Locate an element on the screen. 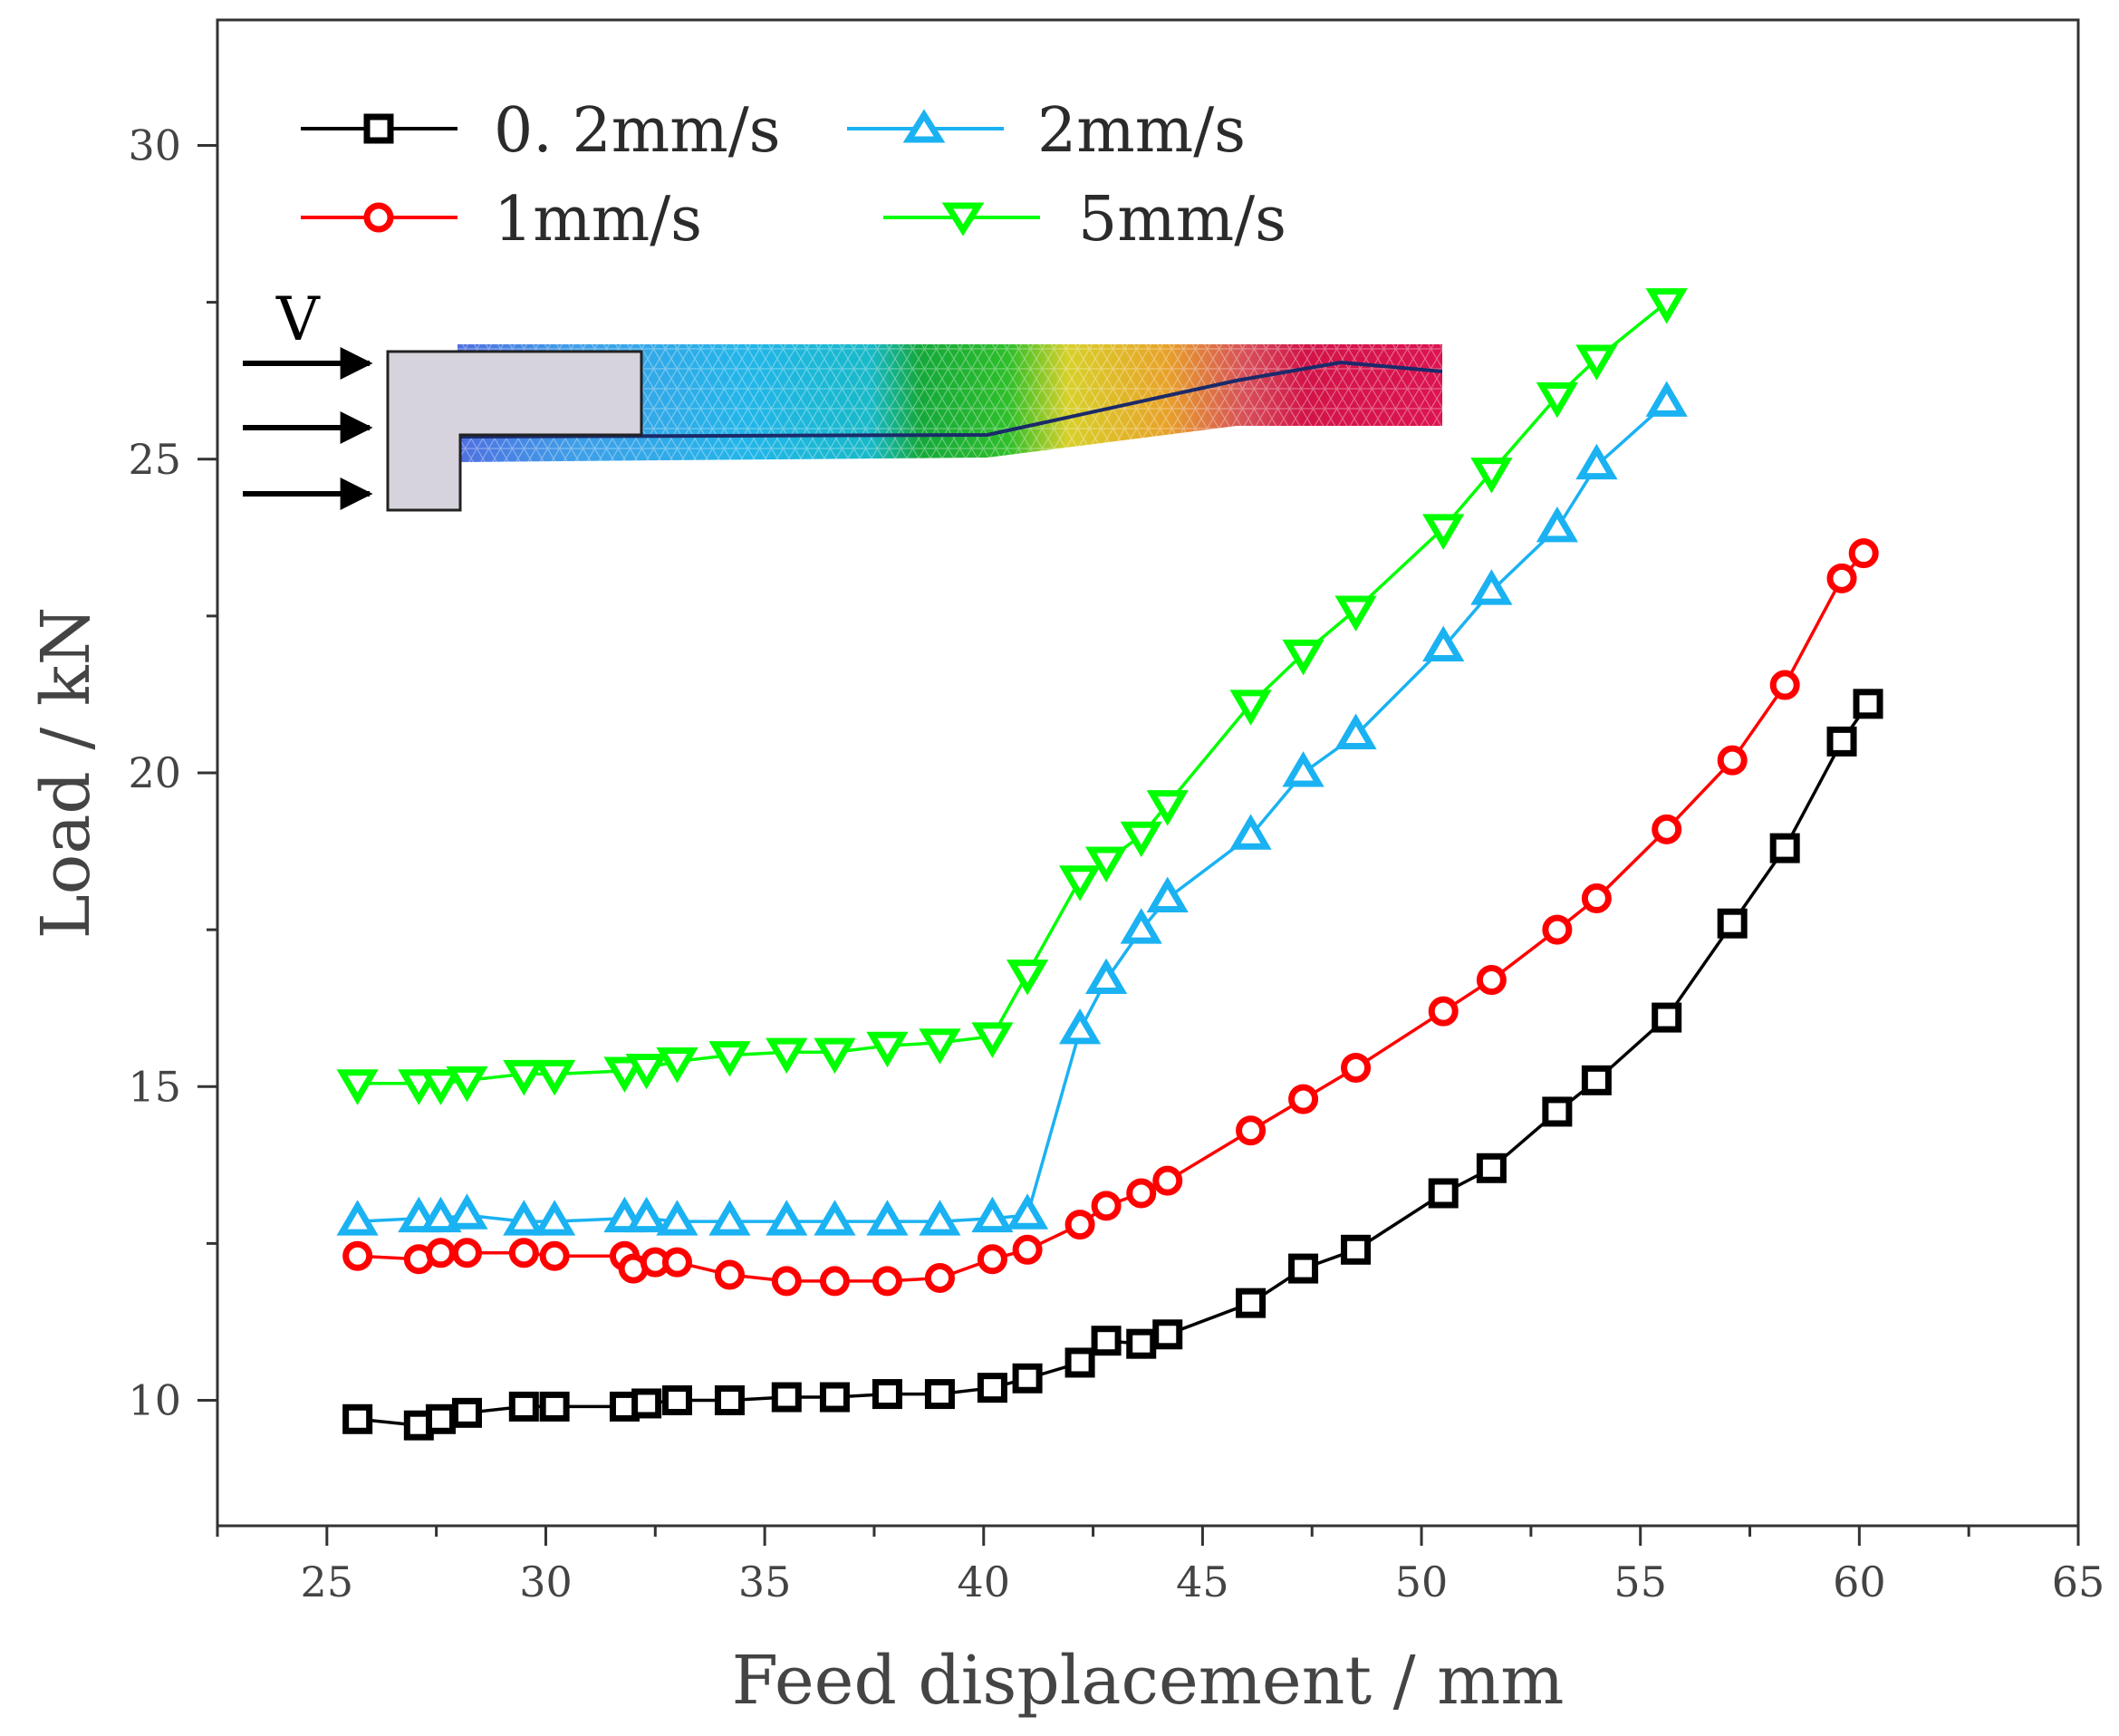 This screenshot has height=1736, width=2119. x-tick-label: 35 is located at coordinates (765, 1582).